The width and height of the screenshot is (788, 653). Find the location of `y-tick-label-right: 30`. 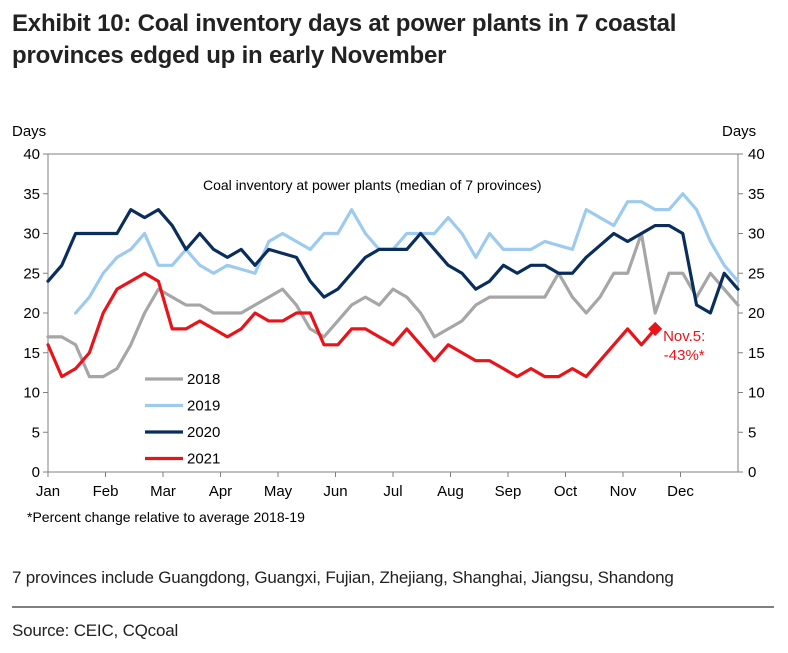

y-tick-label-right: 30 is located at coordinates (756, 234).